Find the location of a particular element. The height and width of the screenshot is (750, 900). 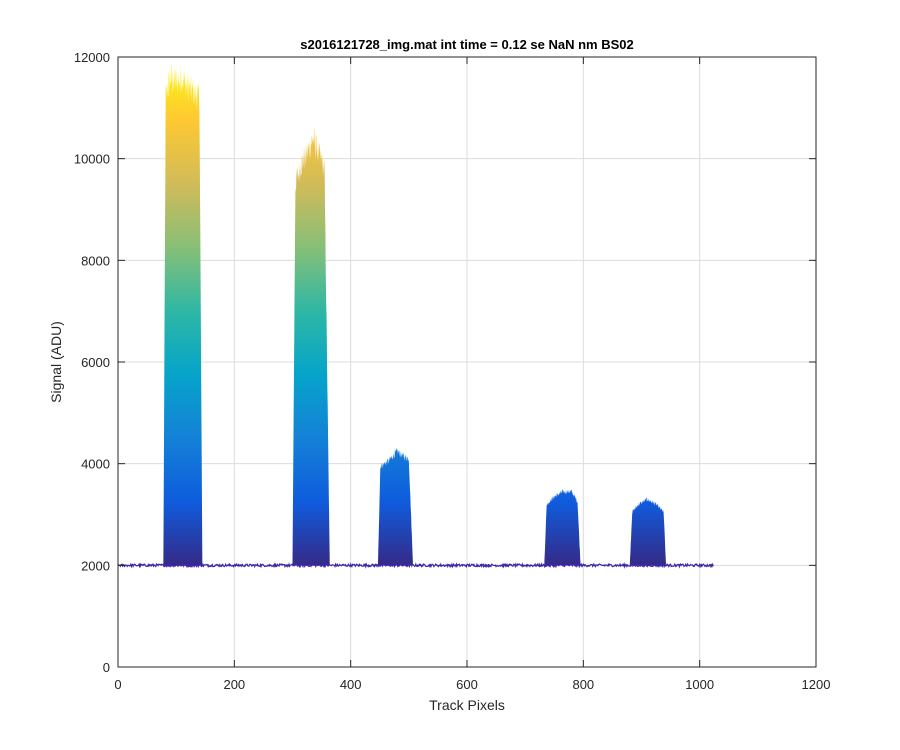

y-tick-label: 12000 is located at coordinates (92, 57).